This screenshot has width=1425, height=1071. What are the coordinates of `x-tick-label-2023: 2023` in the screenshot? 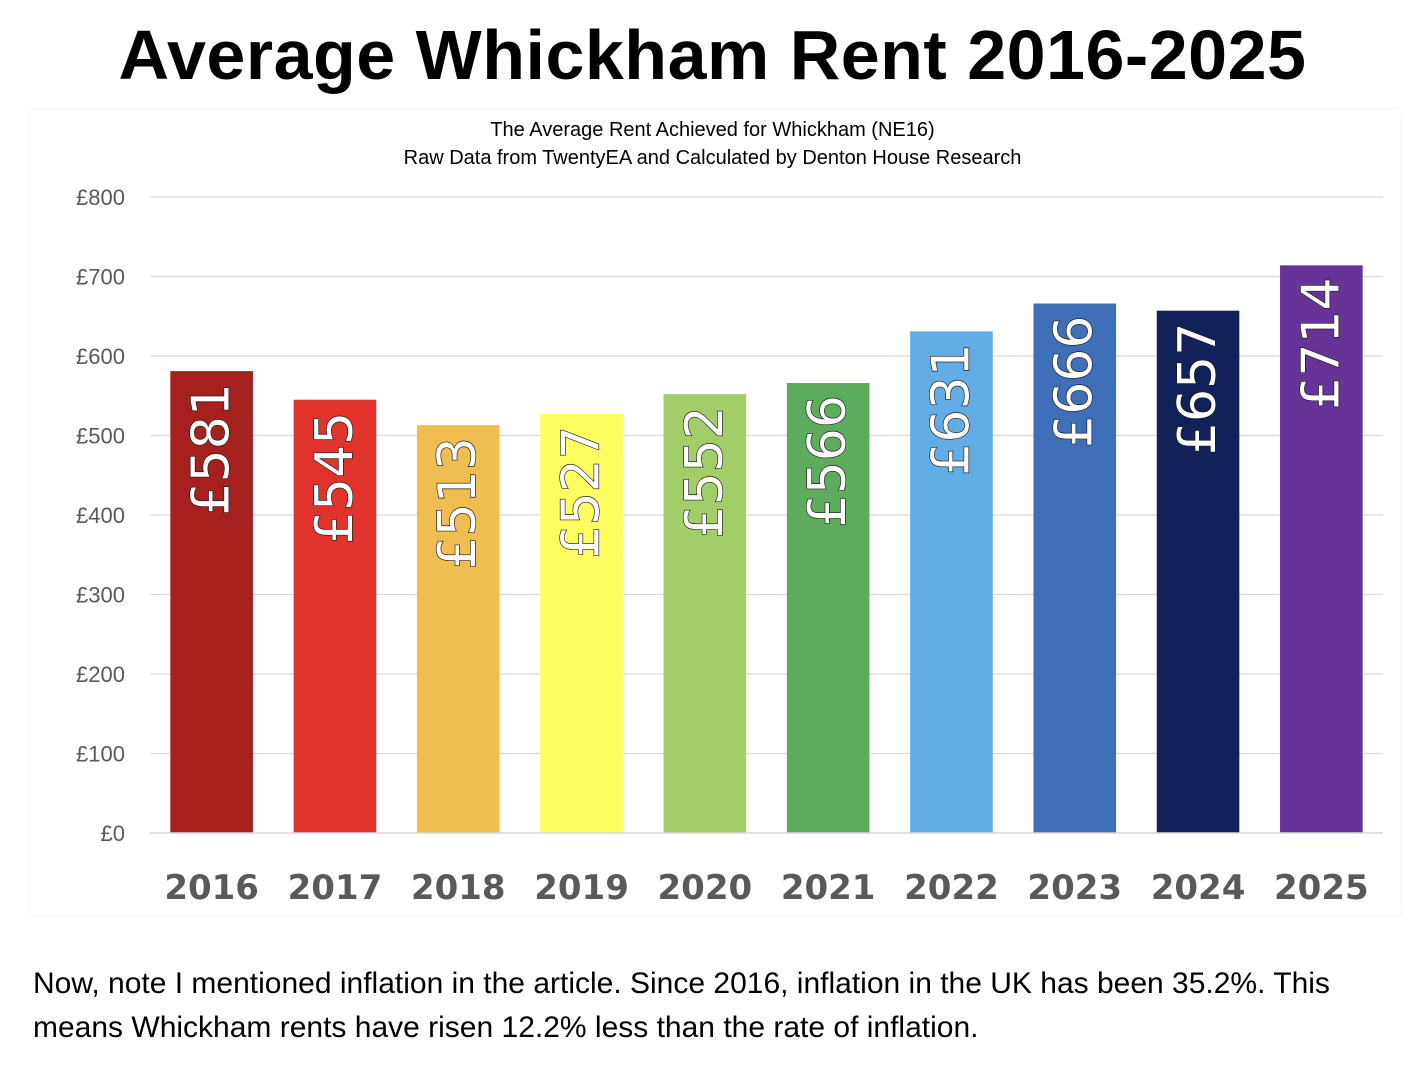 It's located at (1074, 888).